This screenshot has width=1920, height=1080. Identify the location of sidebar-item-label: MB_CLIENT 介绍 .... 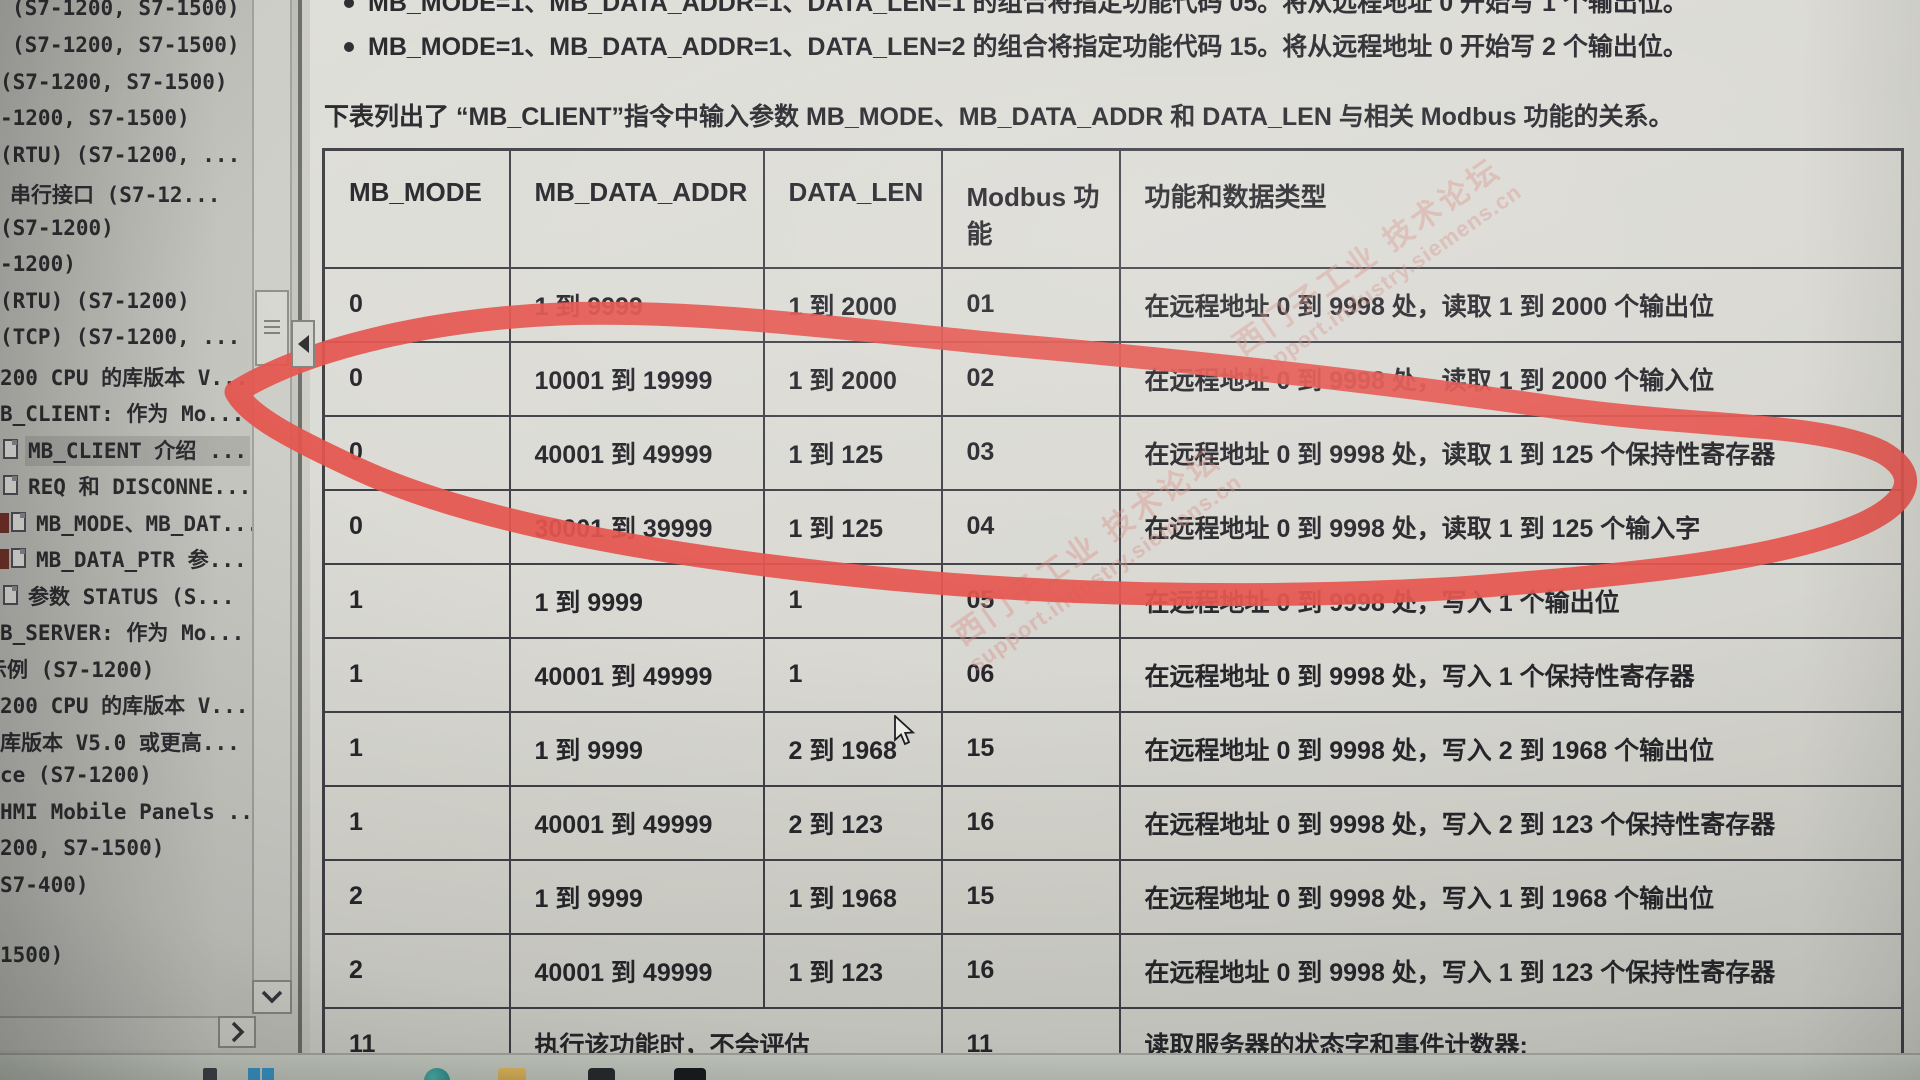
(138, 451).